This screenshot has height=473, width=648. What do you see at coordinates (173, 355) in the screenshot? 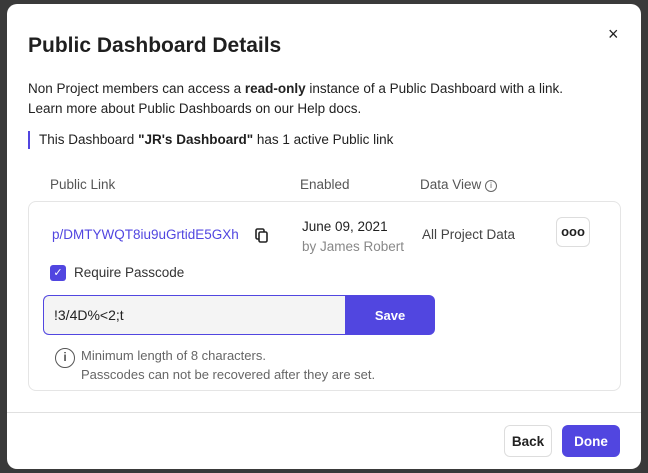
I see `help-line-1: Minimum length of 8 characters.` at bounding box center [173, 355].